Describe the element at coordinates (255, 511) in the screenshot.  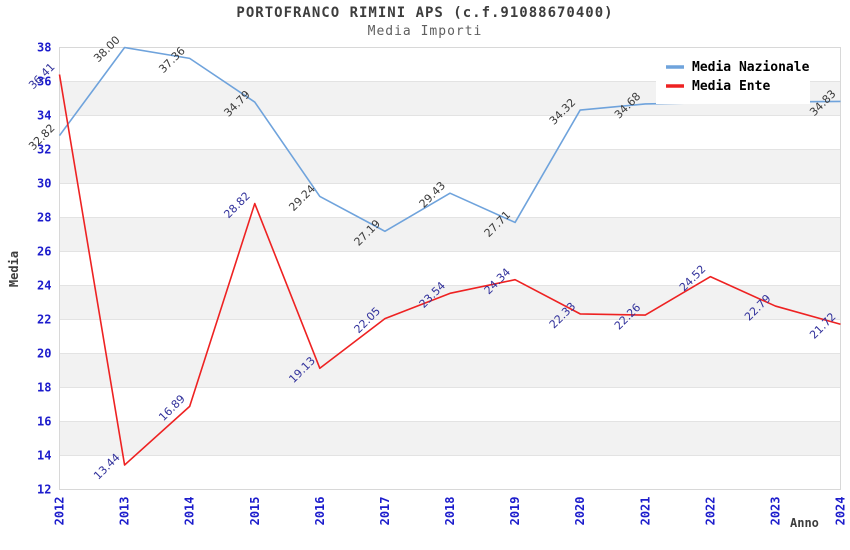
I see `x-tick-label: 2015` at that location.